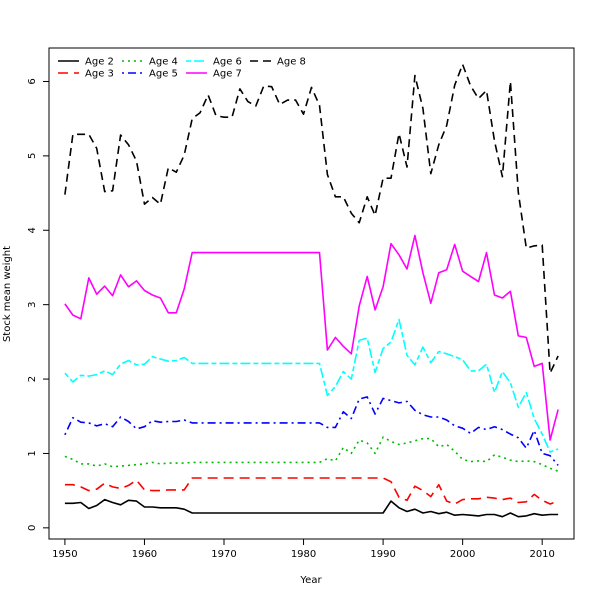 This screenshot has width=600, height=600. What do you see at coordinates (382, 554) in the screenshot?
I see `x-tick-label: 1990` at bounding box center [382, 554].